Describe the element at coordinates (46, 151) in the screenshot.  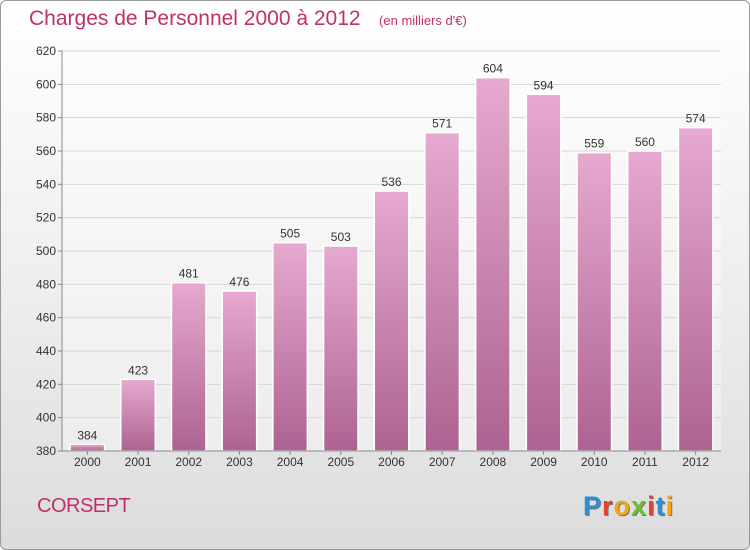
I see `y-tick-label: 560` at that location.